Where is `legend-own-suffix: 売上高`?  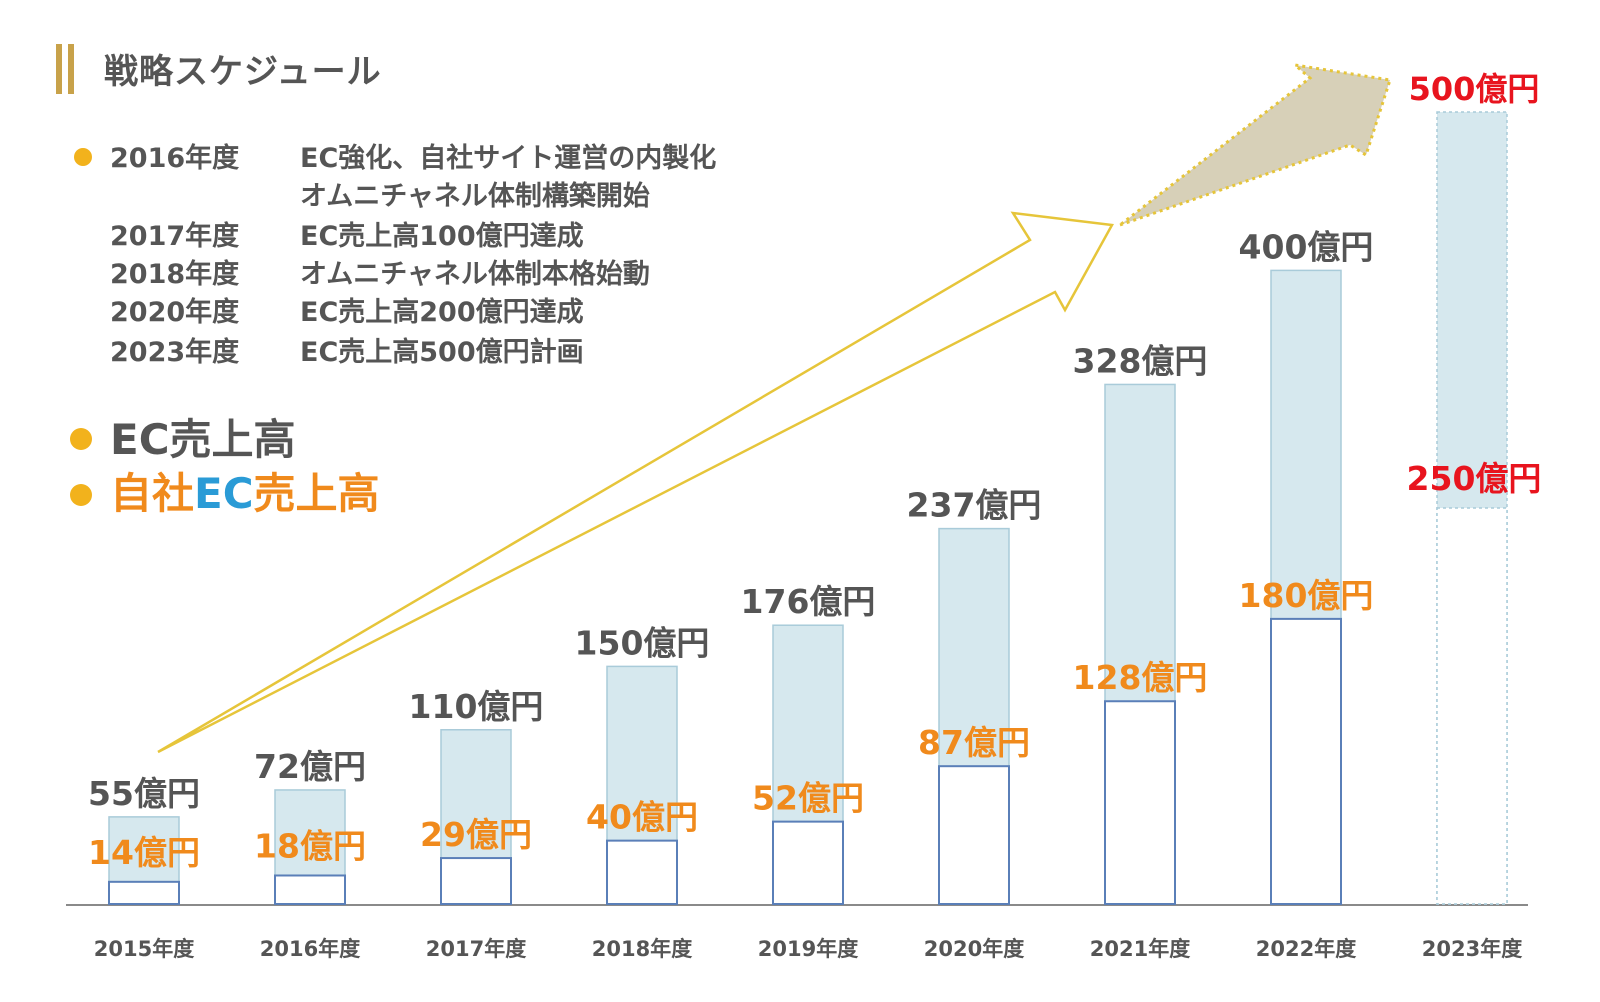
legend-own-suffix: 売上高 is located at coordinates (316, 493).